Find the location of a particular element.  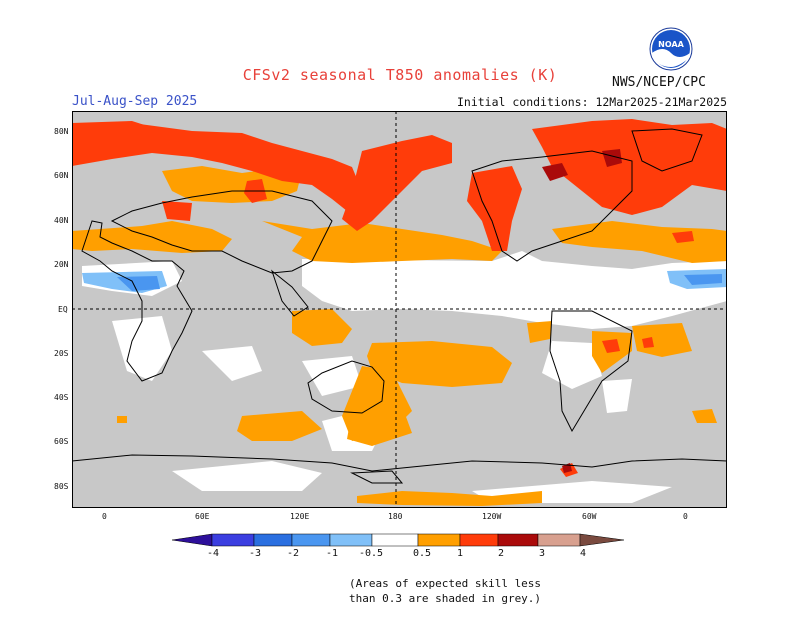

logo-text: NOAA is located at coordinates (671, 44).